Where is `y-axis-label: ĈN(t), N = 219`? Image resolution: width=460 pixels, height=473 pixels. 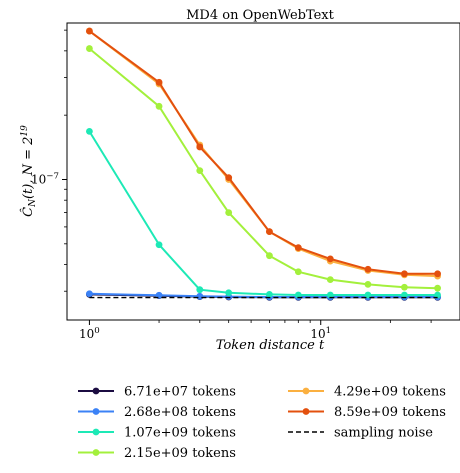 y-axis-label: ĈN(t), N = 219 is located at coordinates (28, 171).